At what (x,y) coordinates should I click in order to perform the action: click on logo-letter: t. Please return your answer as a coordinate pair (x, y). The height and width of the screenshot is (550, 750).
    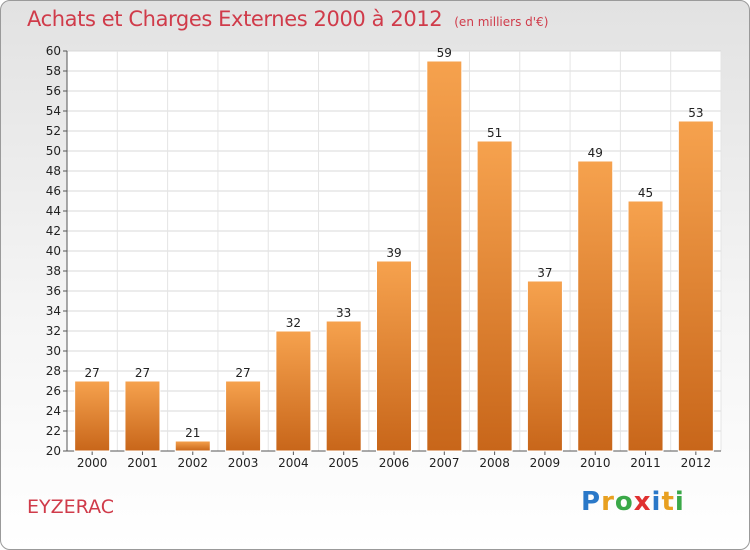
    Looking at the image, I should click on (668, 502).